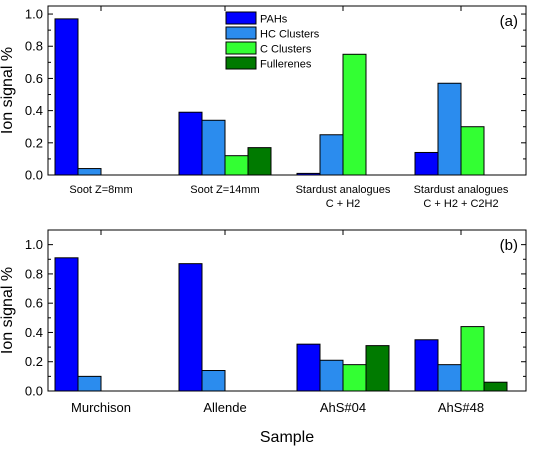 The image size is (534, 462). Describe the element at coordinates (461, 407) in the screenshot. I see `category-label: AhS#48` at that location.